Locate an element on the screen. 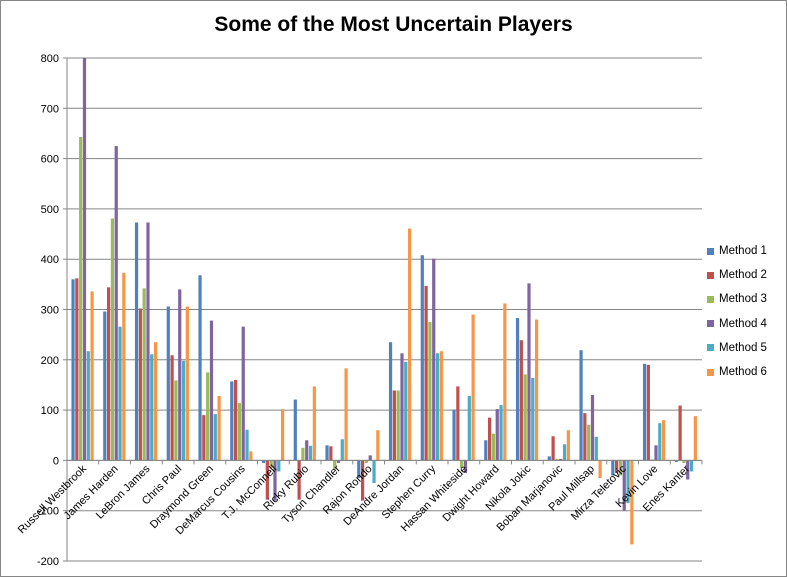  legend-label: Method 6 is located at coordinates (743, 372).